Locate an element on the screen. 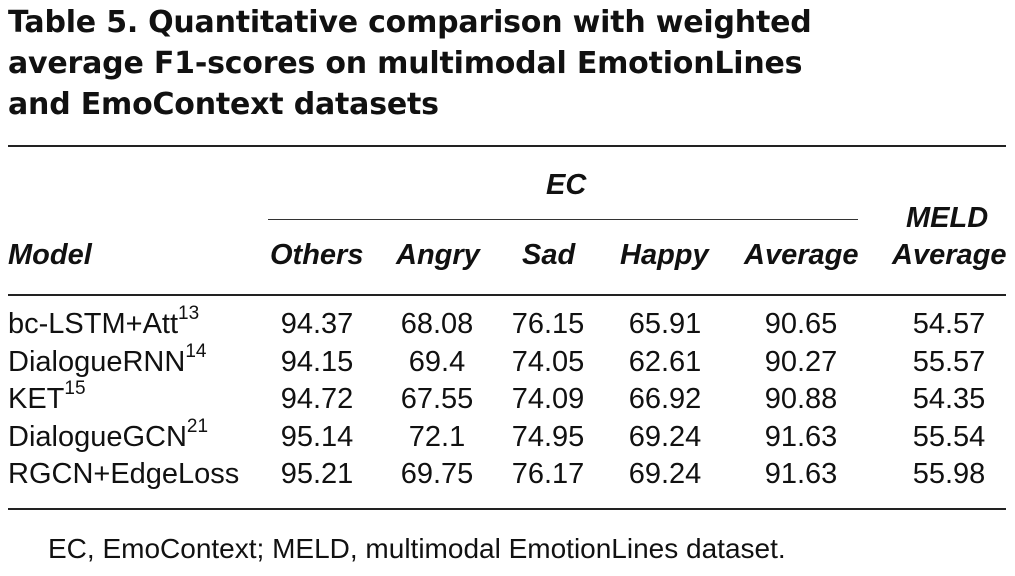 Image resolution: width=1015 pixels, height=576 pixels. reference-number: 13 is located at coordinates (189, 314).